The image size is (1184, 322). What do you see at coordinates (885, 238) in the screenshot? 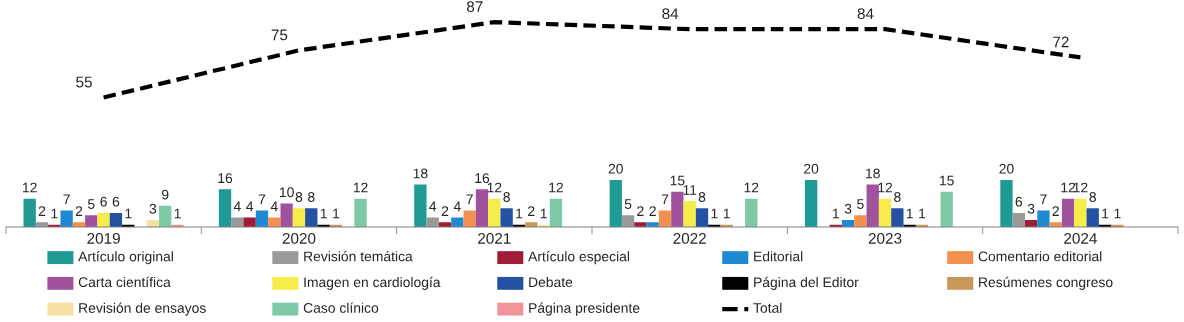
I see `x-tick-label: 2023` at bounding box center [885, 238].